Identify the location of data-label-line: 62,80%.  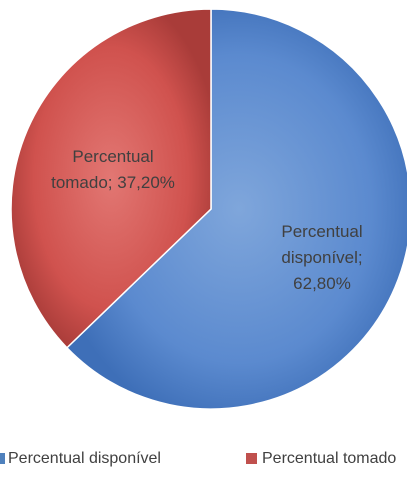
(322, 283).